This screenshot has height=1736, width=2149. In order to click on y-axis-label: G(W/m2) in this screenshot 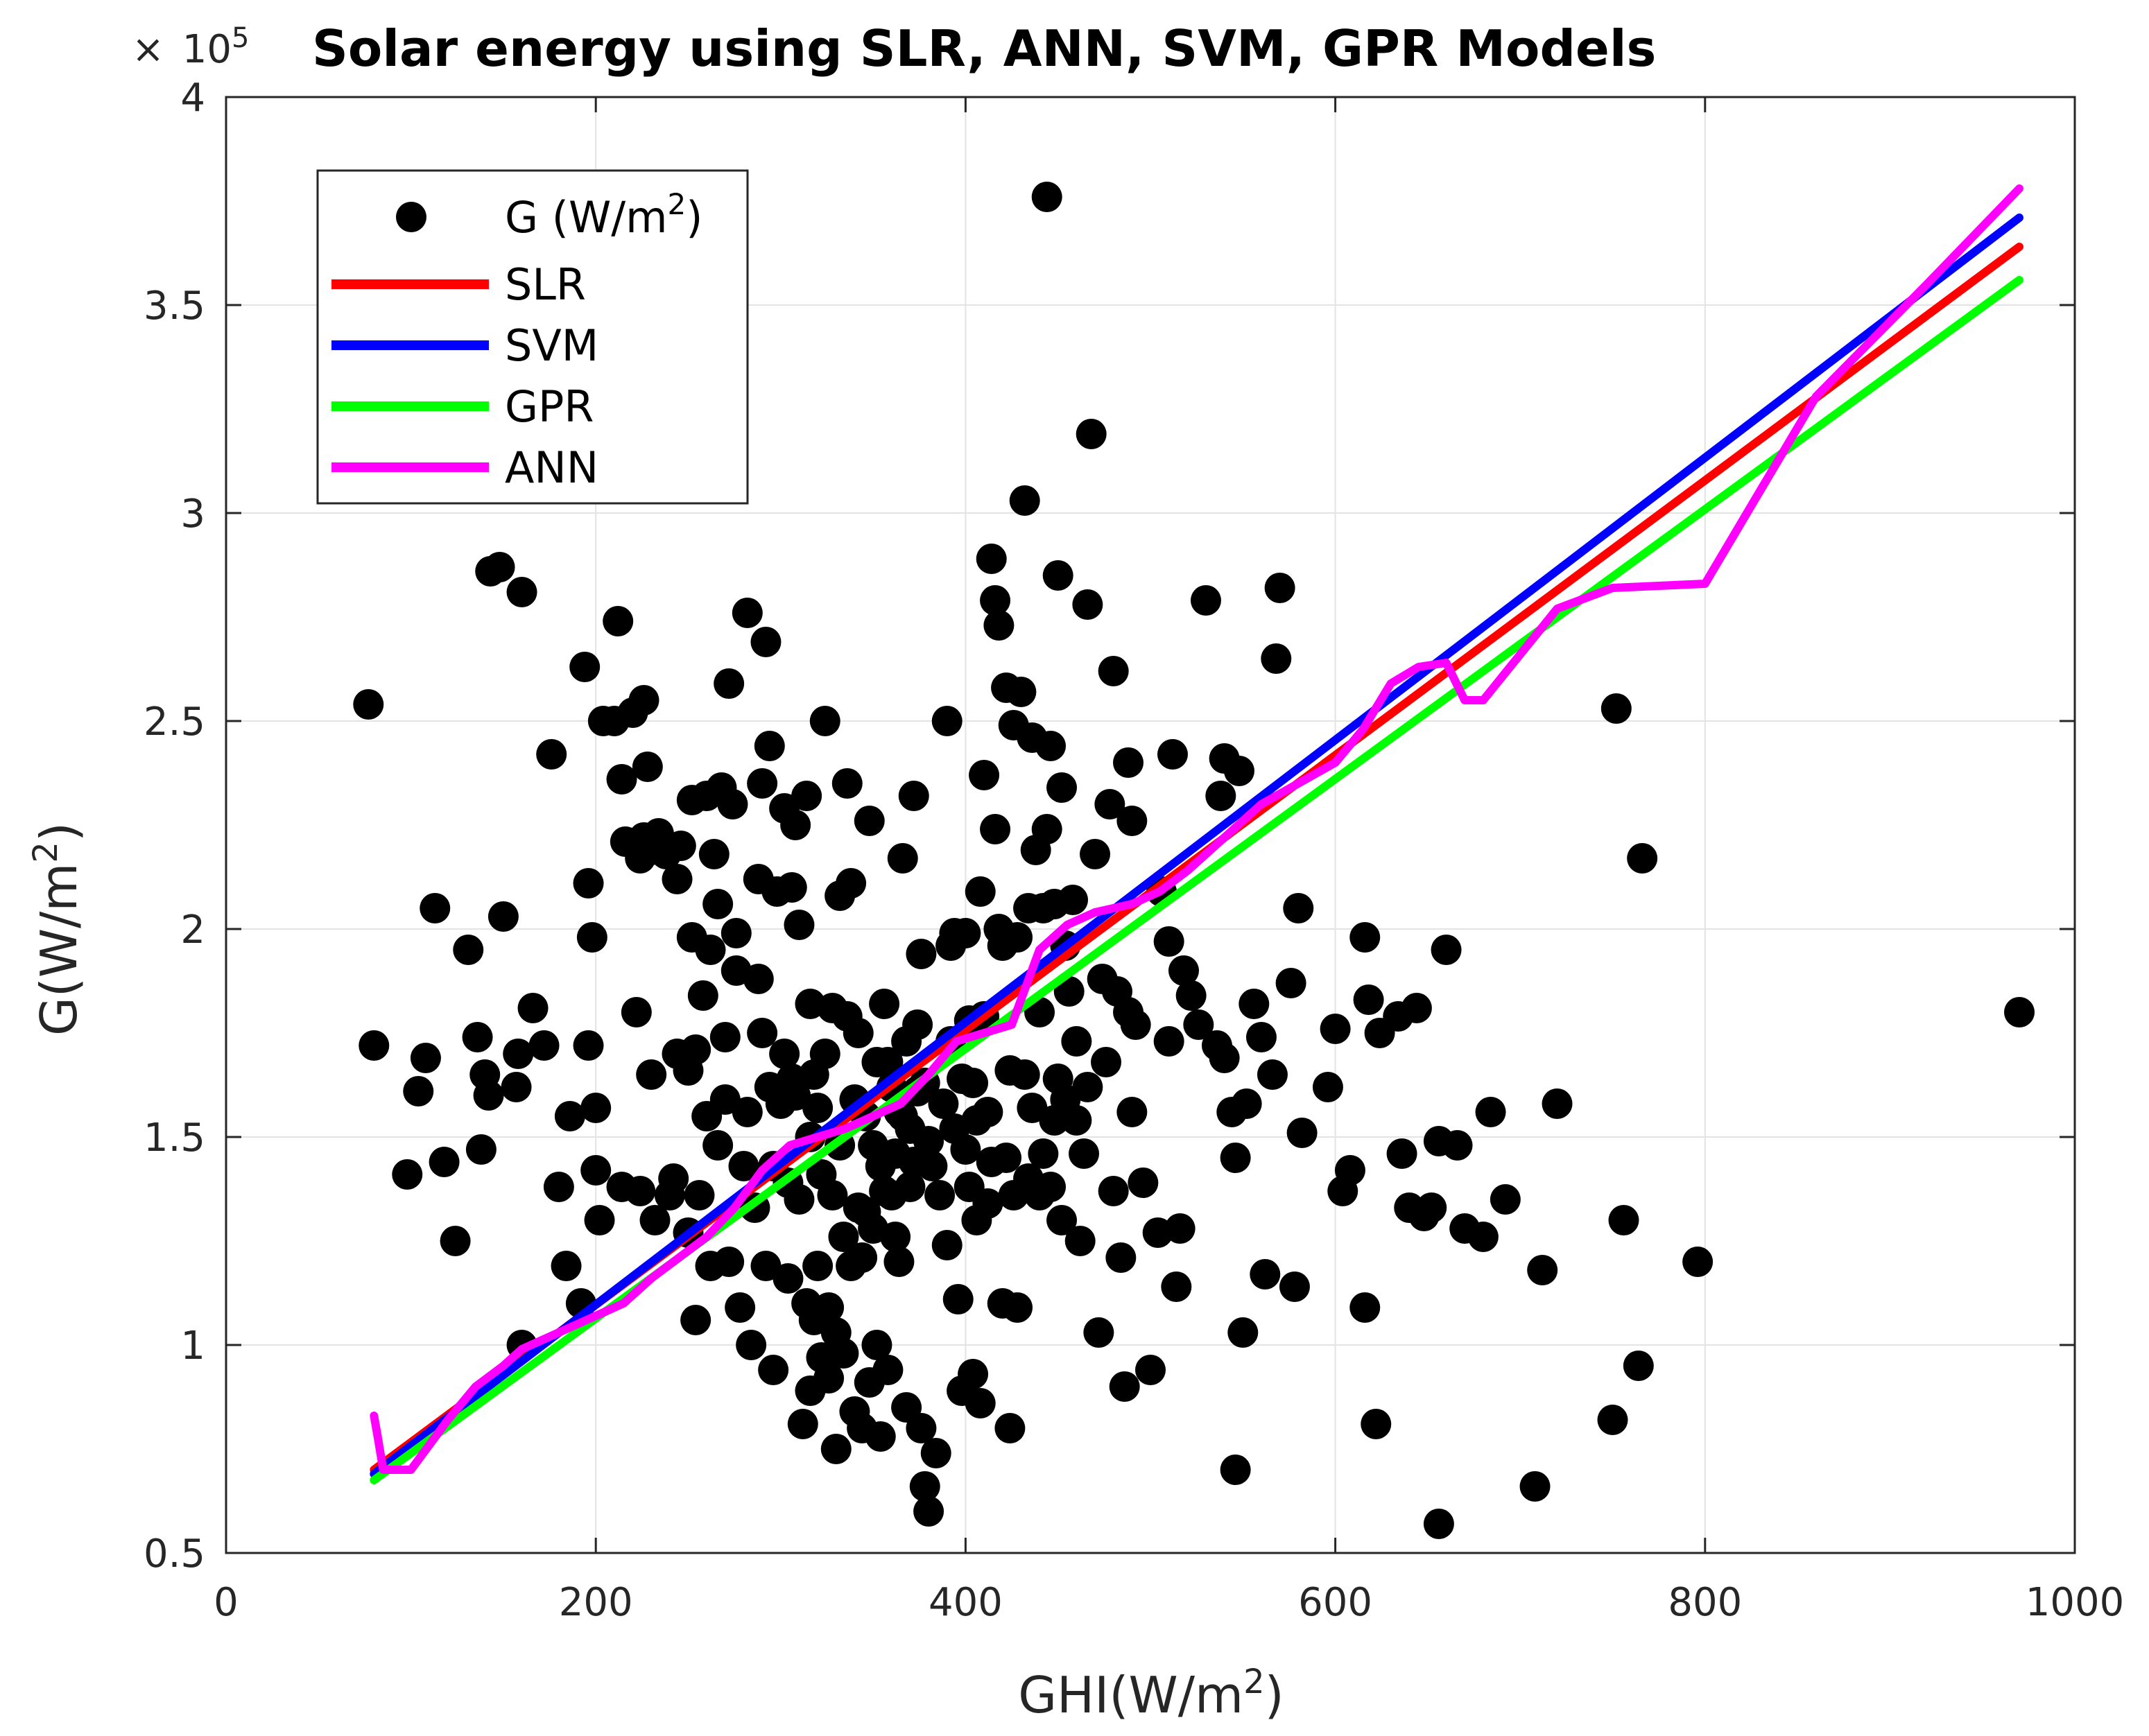, I will do `click(57, 929)`.